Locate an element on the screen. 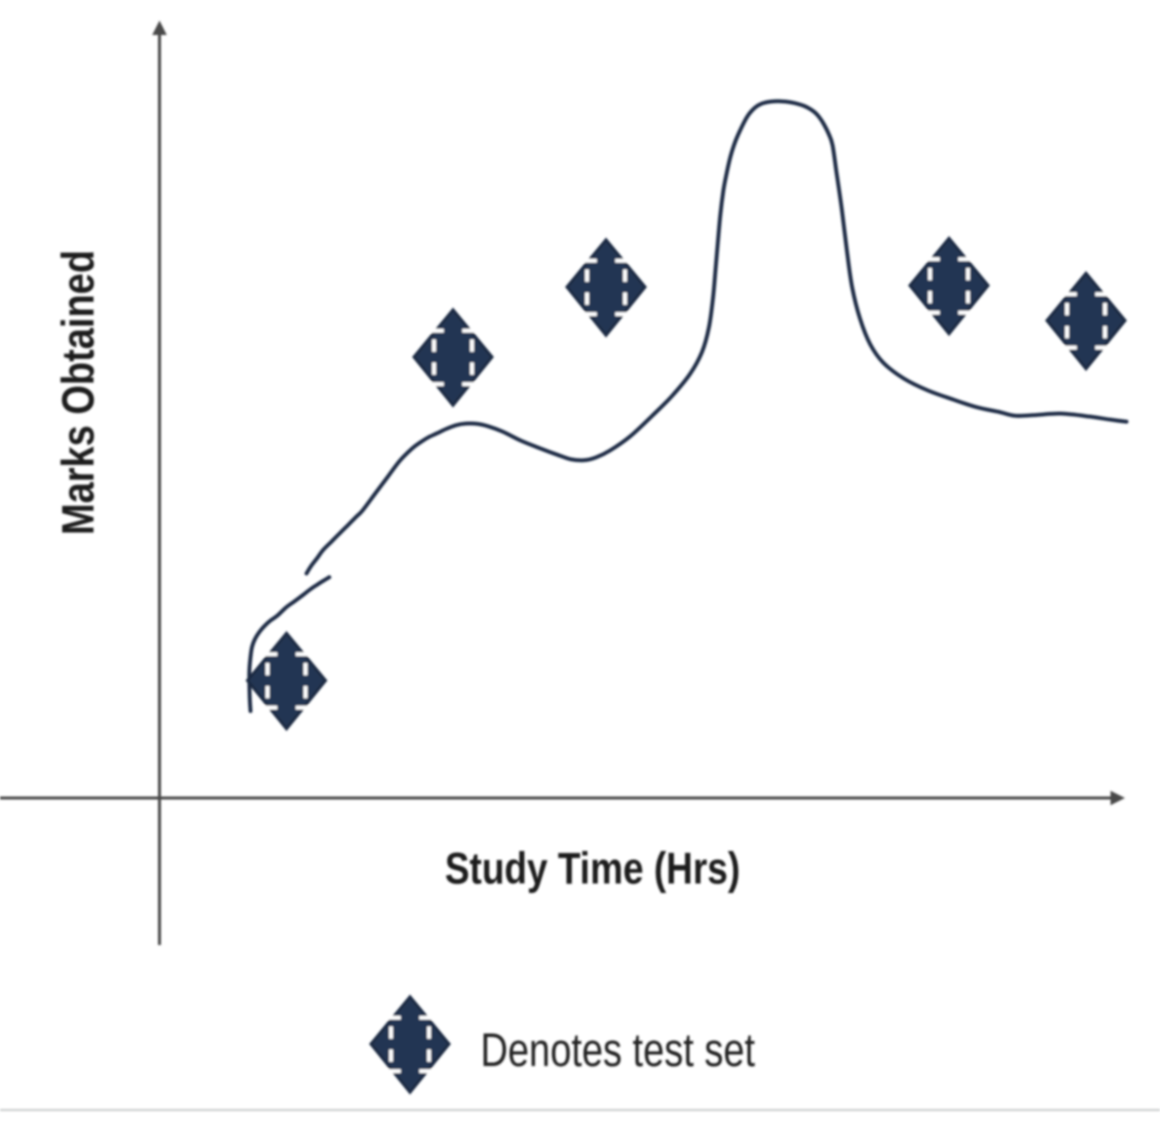 This screenshot has width=1160, height=1124. svg-text: Marks Obtained is located at coordinates (77, 392).